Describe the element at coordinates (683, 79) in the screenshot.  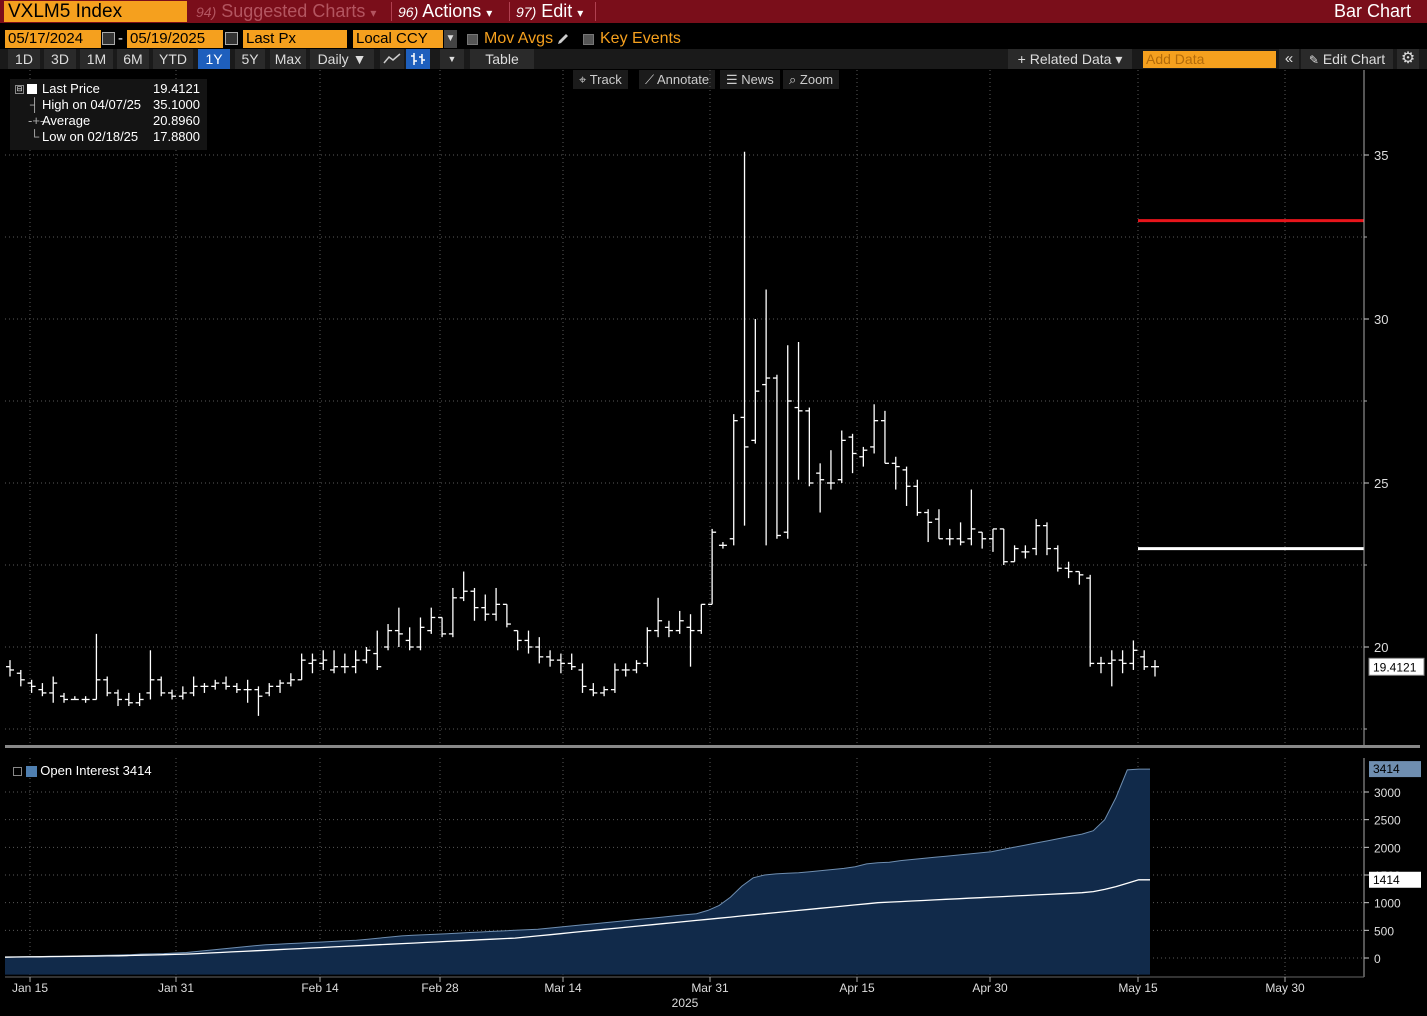
I see `annotate-label: Annotate` at that location.